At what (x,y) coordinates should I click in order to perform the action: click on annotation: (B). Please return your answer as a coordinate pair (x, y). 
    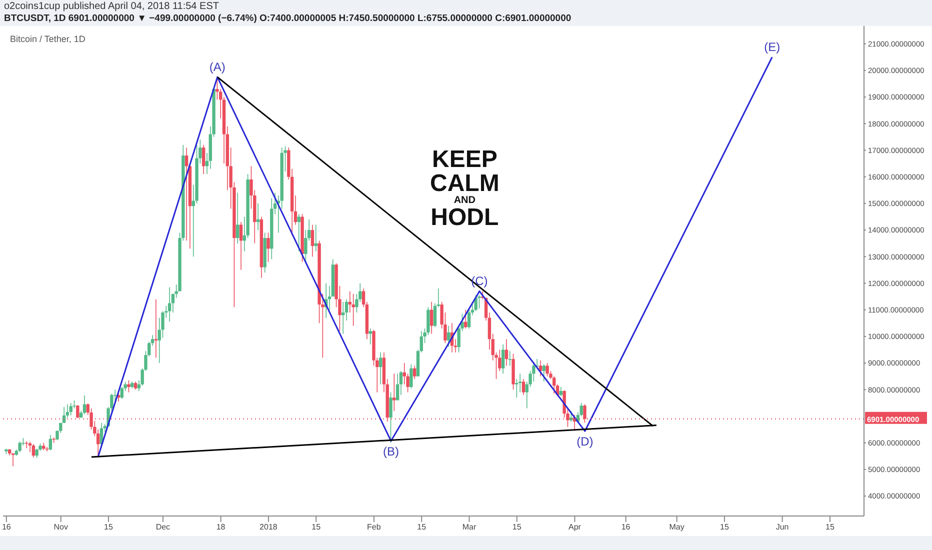
    Looking at the image, I should click on (390, 451).